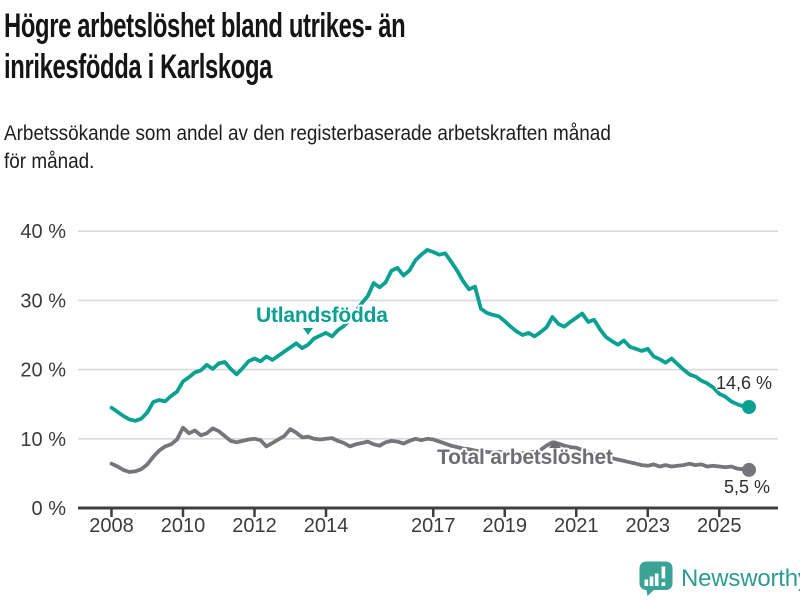  Describe the element at coordinates (43, 232) in the screenshot. I see `y-tick-label: 40 %` at that location.